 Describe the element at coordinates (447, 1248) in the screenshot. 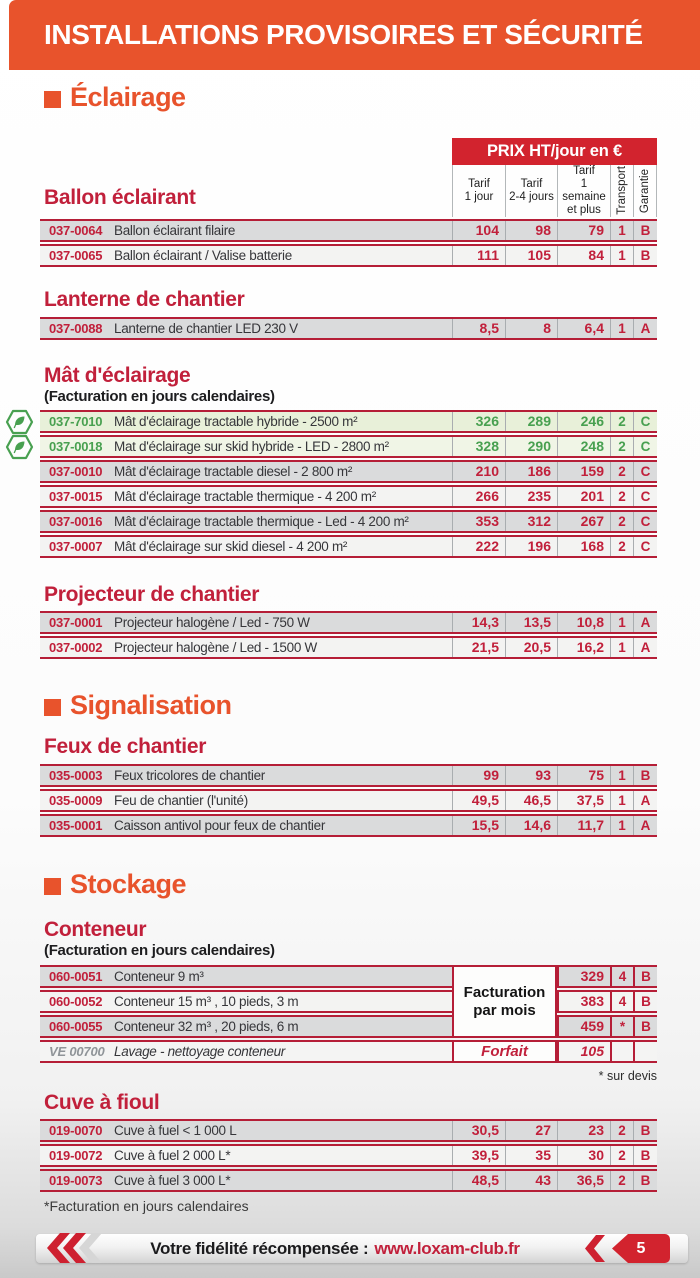

I see `footer-link: www.loxam-club.fr` at that location.